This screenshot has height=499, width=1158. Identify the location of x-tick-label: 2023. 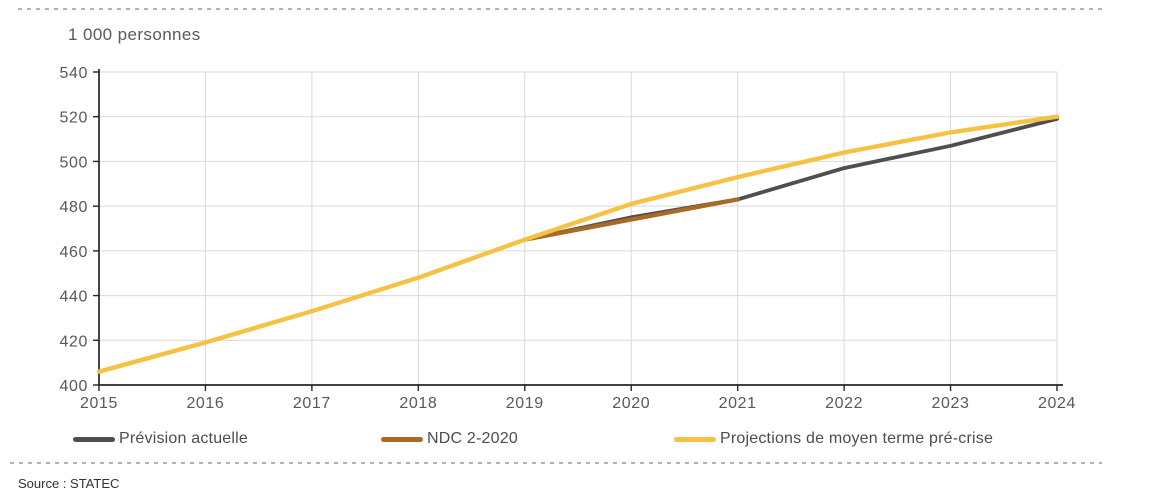
(951, 403).